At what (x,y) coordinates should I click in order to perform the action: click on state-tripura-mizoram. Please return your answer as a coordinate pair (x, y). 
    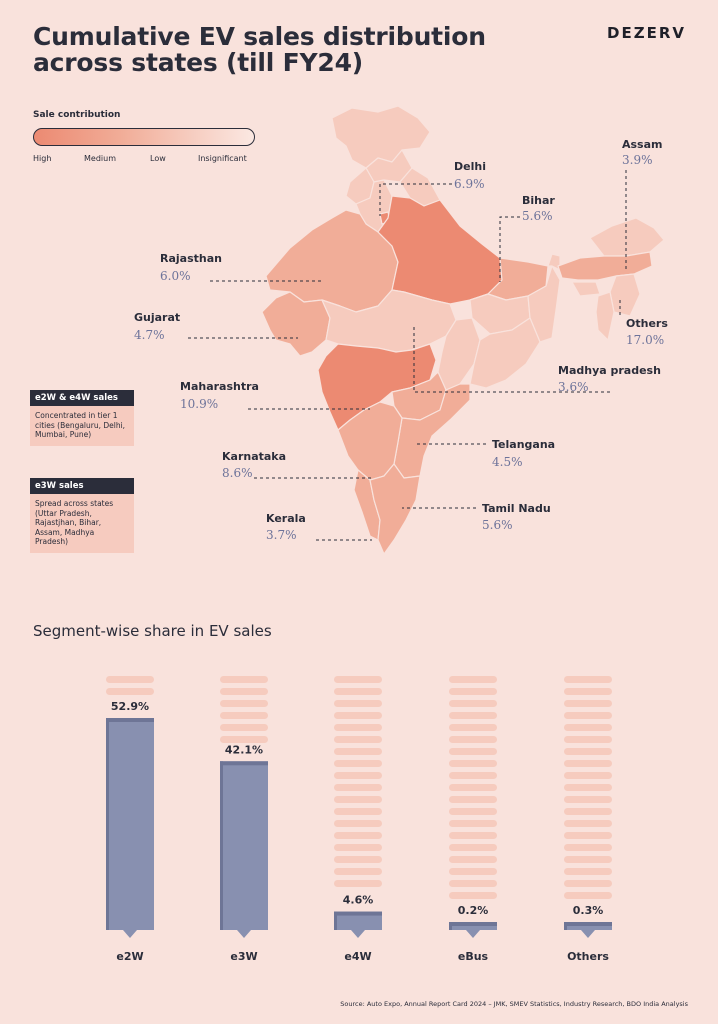
    Looking at the image, I should click on (605, 316).